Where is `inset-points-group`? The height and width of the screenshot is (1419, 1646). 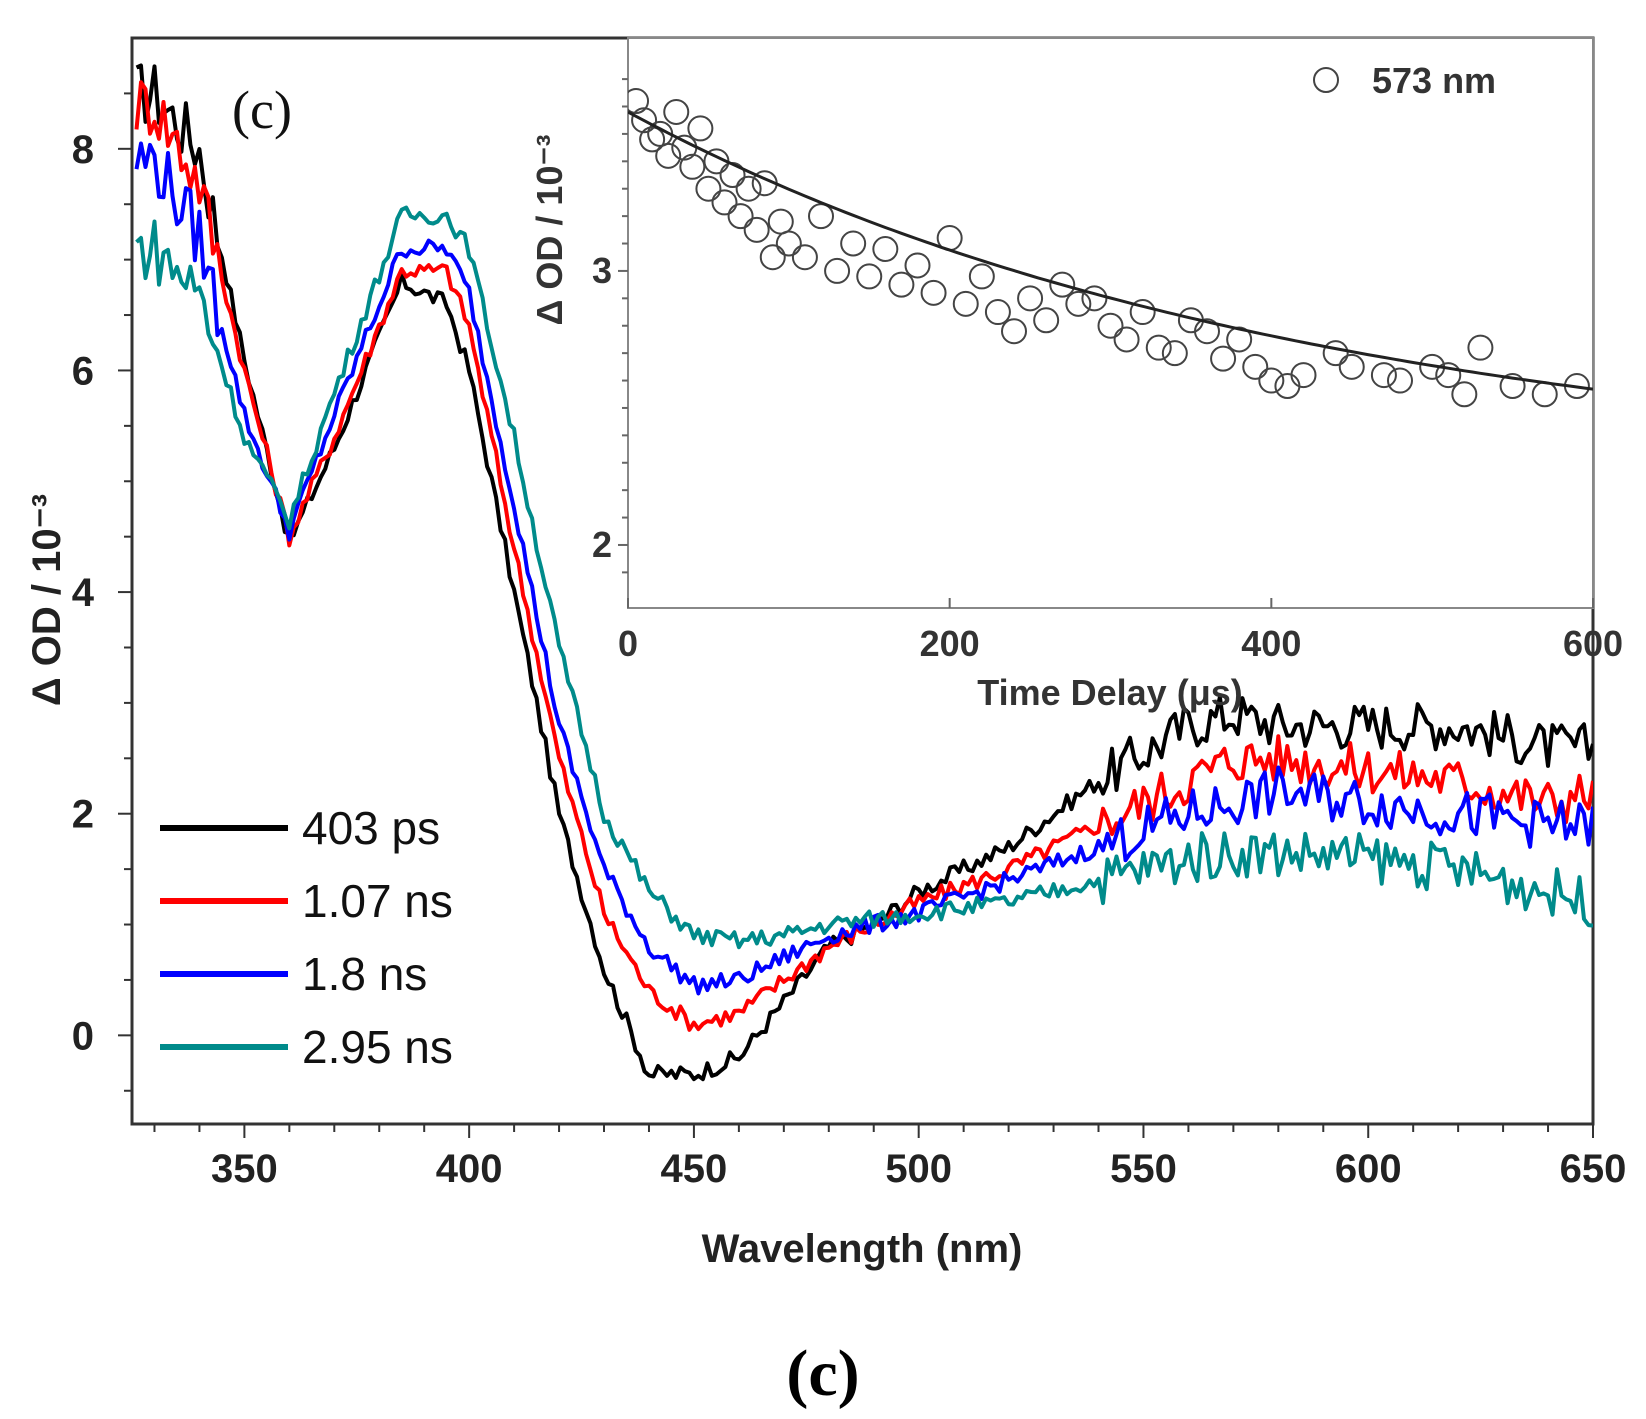
inset-points-group is located at coordinates (1110, 248).